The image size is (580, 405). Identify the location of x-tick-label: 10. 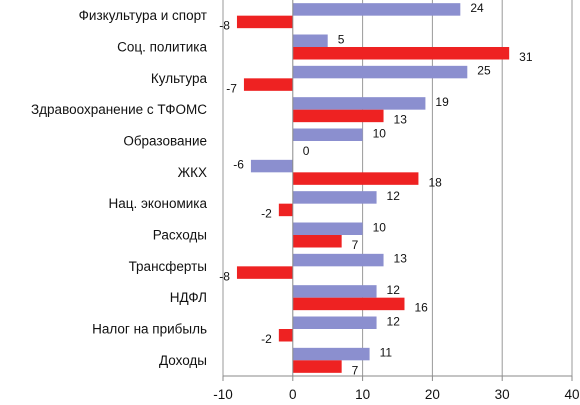
(362, 394).